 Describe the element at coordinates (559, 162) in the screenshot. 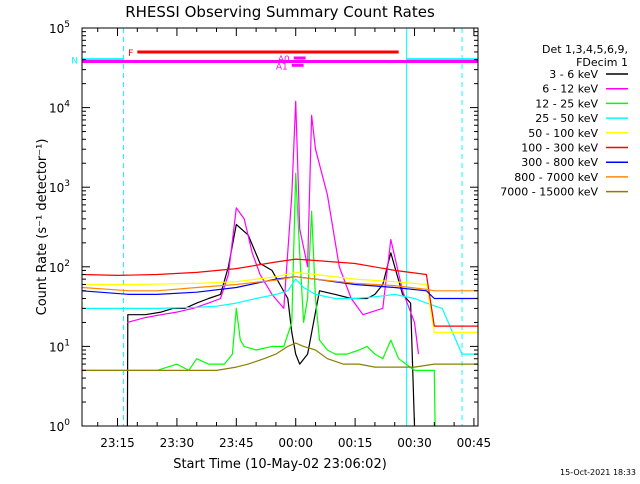

I see `legend-label-6: 300 - 800 keV` at that location.